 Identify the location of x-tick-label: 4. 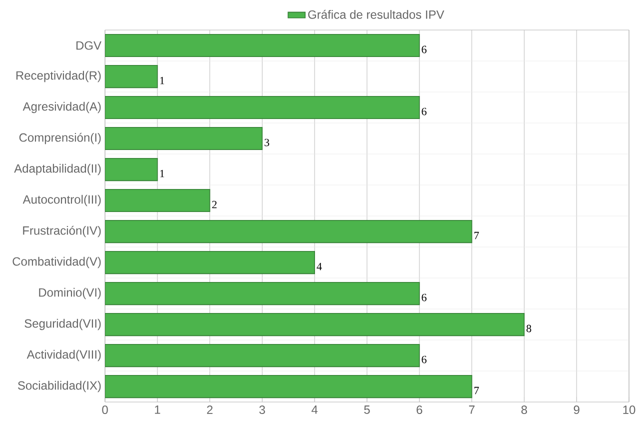
(315, 410).